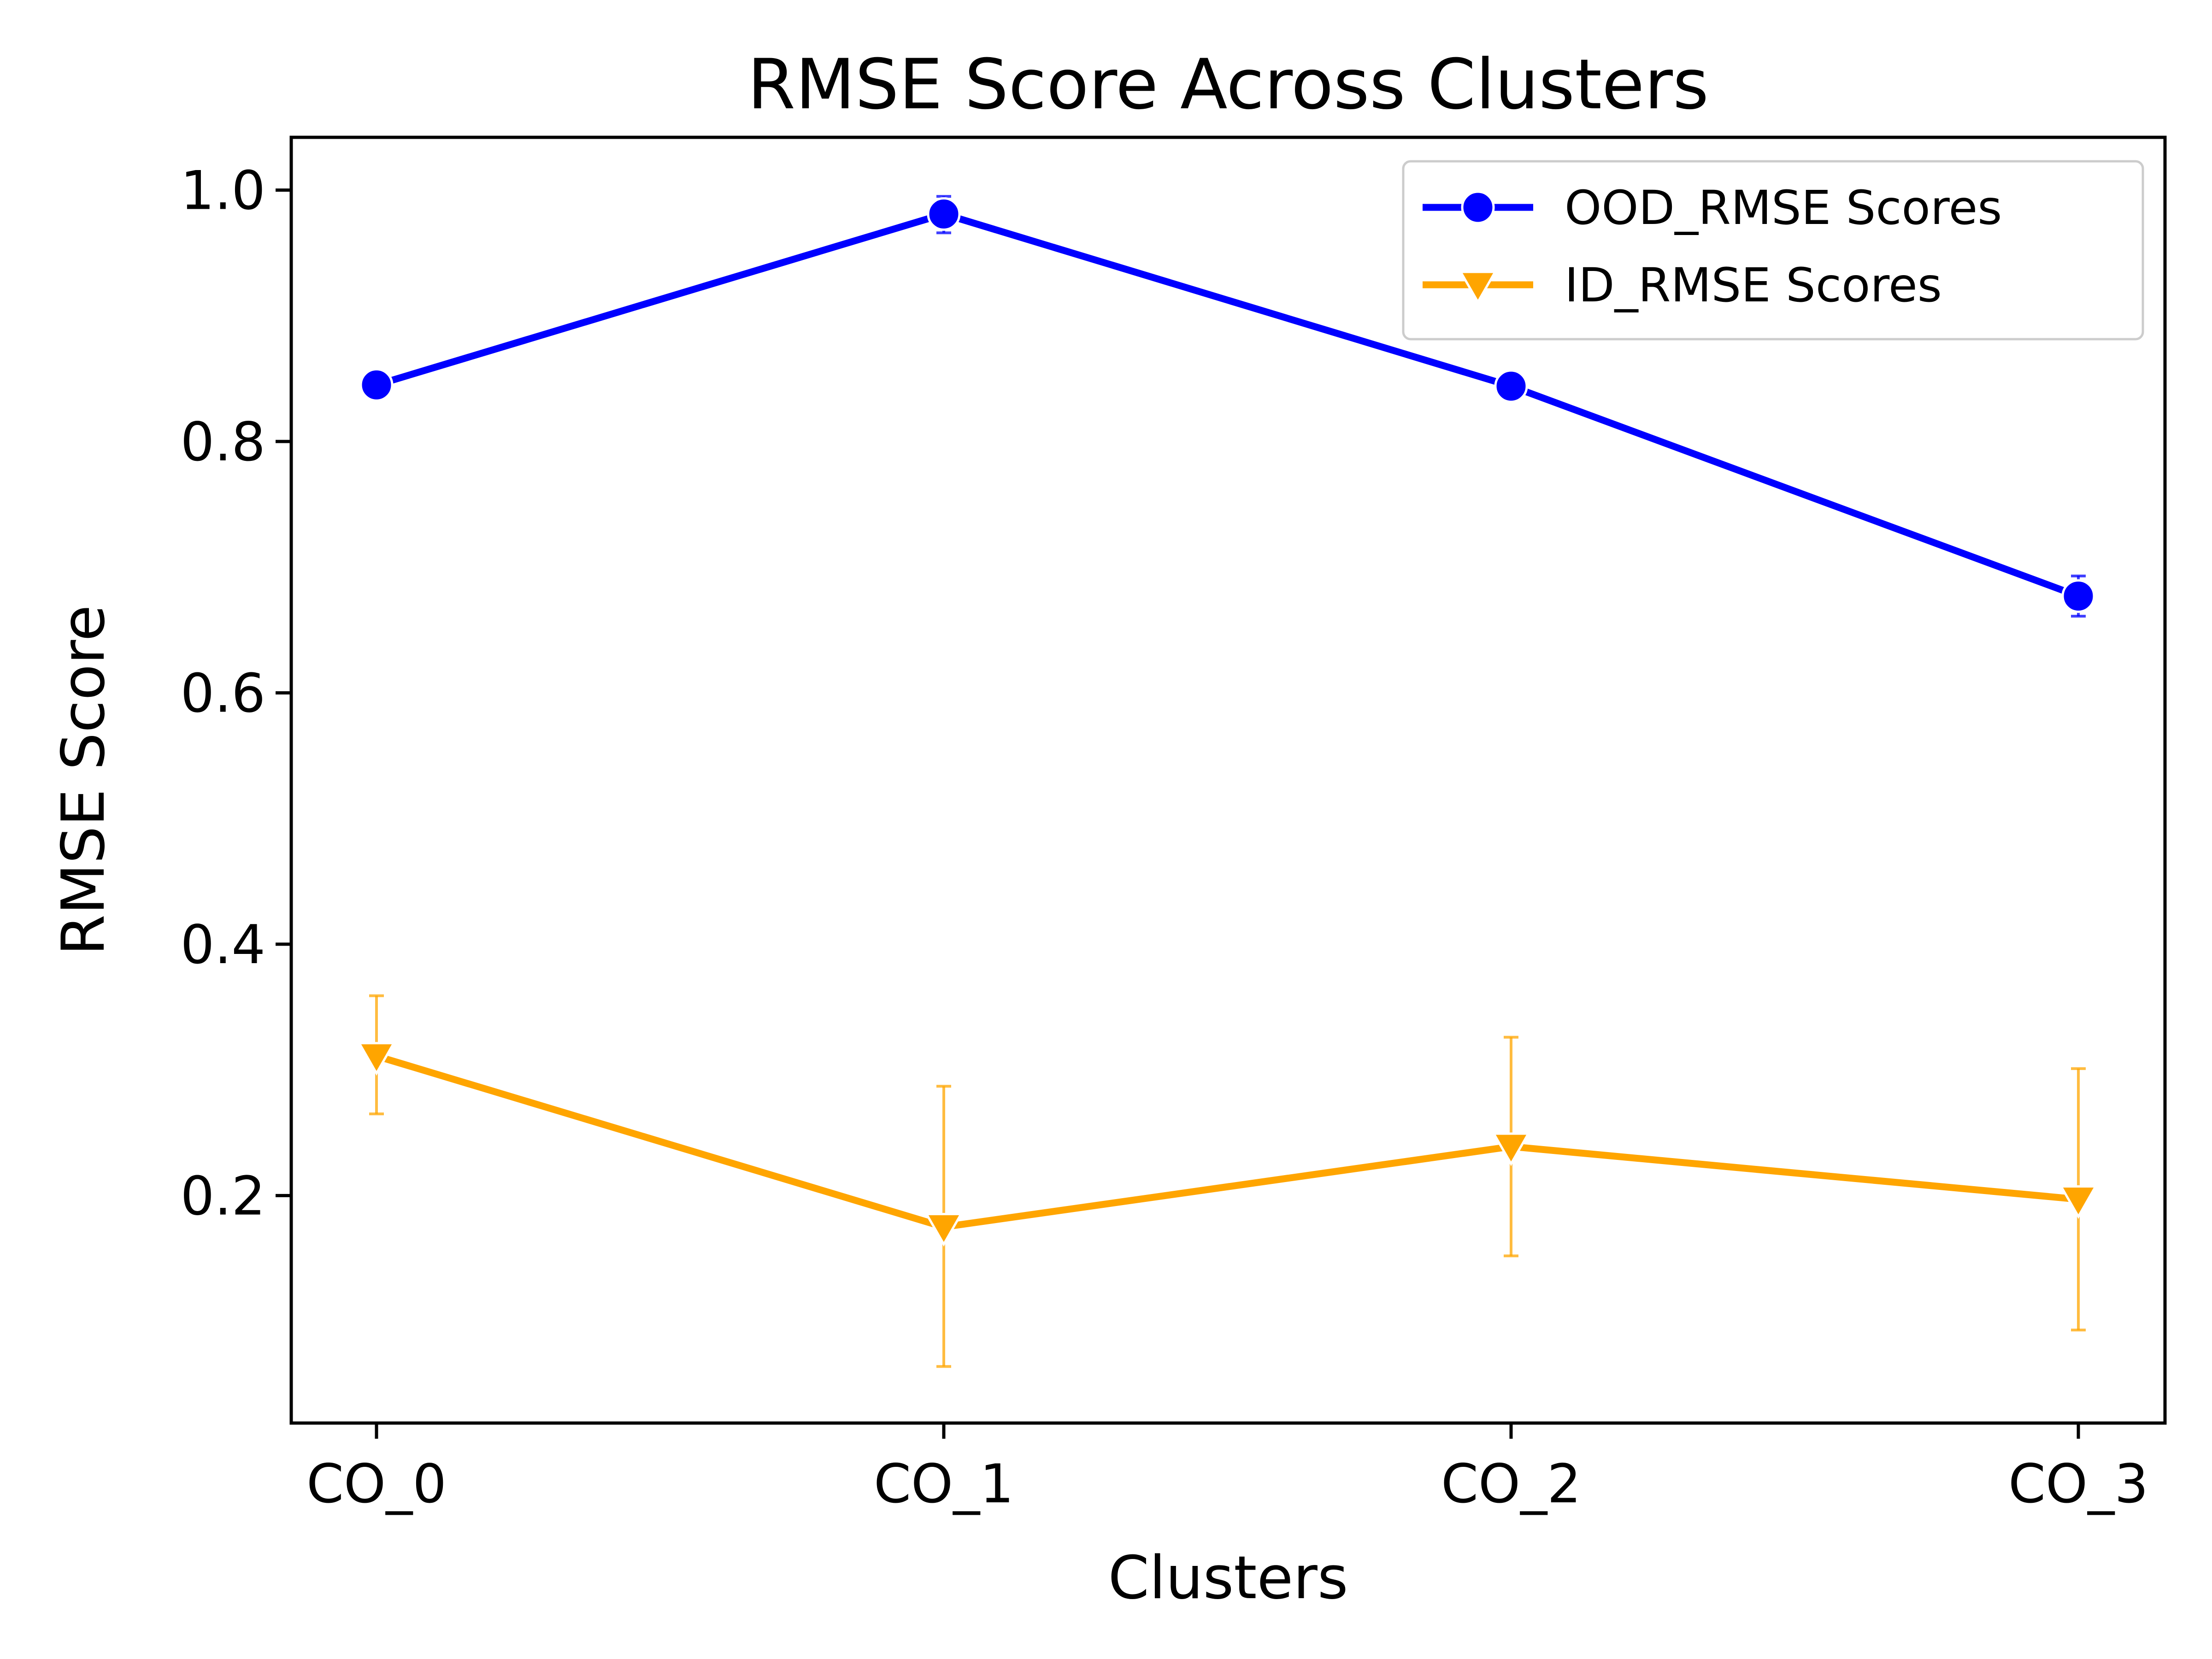 The width and height of the screenshot is (2212, 1659). What do you see at coordinates (1783, 208) in the screenshot?
I see `legend-label: OOD_RMSE Scores` at bounding box center [1783, 208].